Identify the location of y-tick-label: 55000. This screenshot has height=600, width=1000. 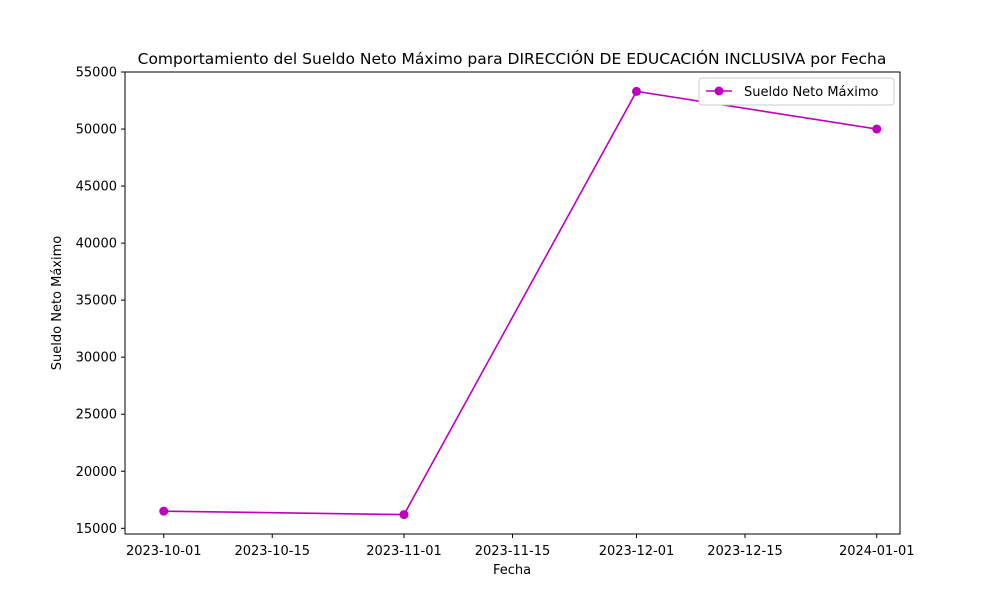
(96, 73).